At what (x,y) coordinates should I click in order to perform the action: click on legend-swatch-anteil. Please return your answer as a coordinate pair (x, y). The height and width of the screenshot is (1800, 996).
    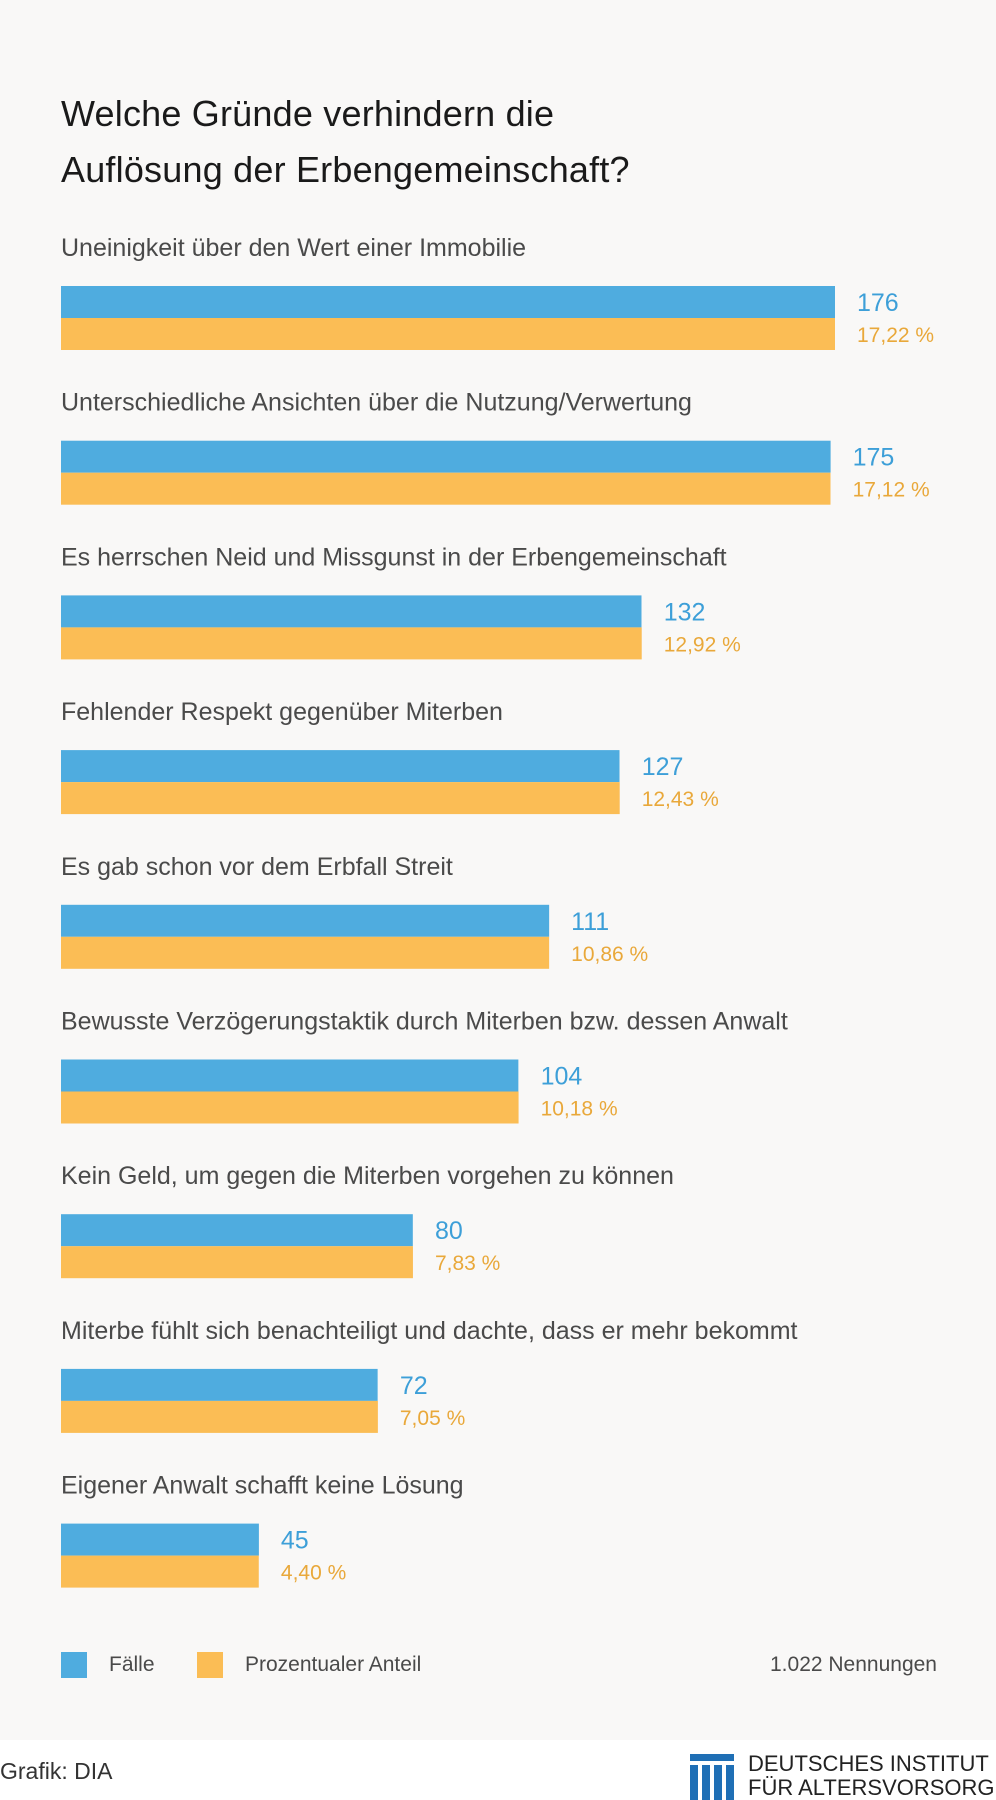
    Looking at the image, I should click on (210, 1665).